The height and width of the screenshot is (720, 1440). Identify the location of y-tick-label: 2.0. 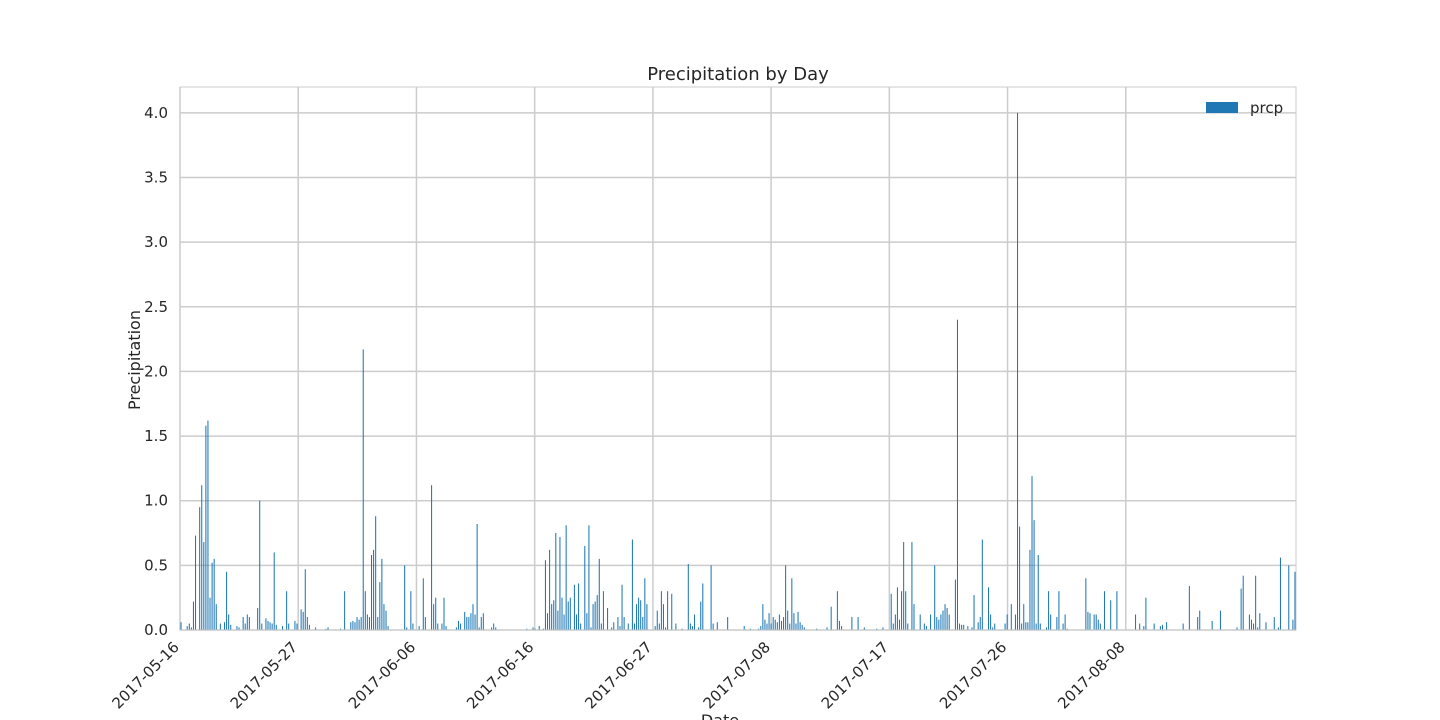
(156, 371).